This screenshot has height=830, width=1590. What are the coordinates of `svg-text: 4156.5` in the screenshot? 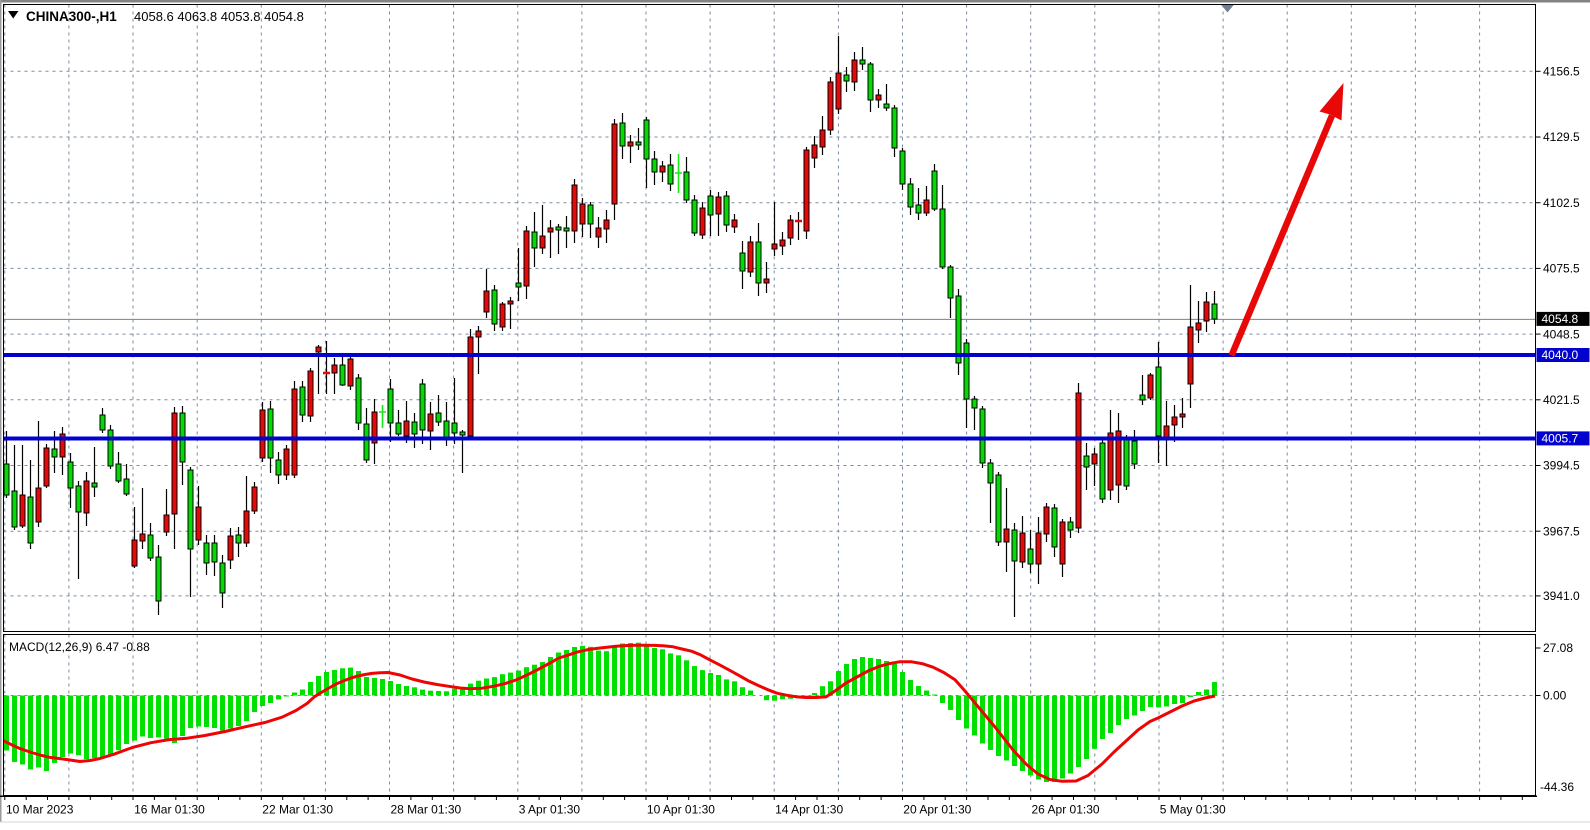 It's located at (1561, 72).